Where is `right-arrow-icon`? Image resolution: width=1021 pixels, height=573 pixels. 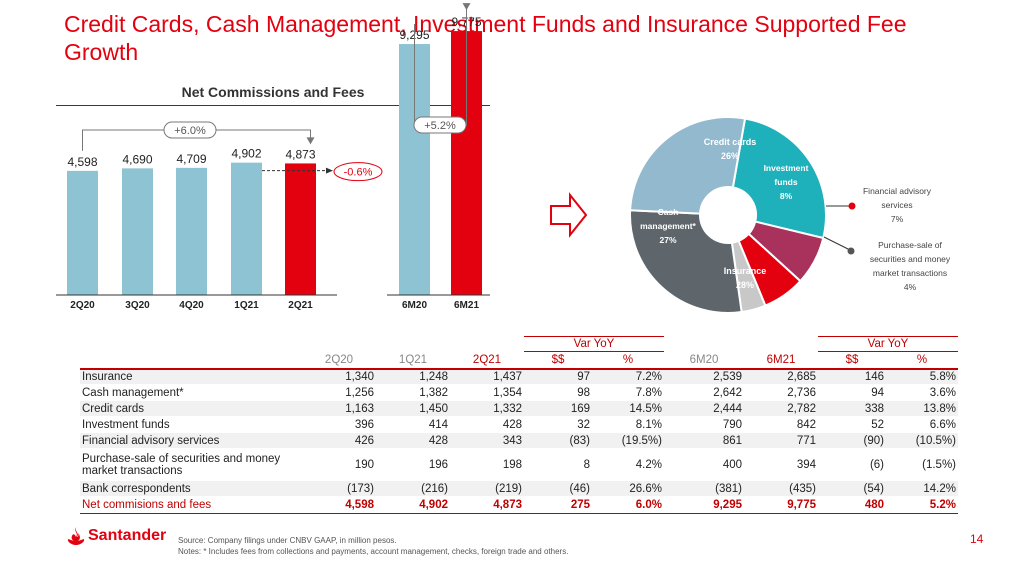 right-arrow-icon is located at coordinates (569, 215).